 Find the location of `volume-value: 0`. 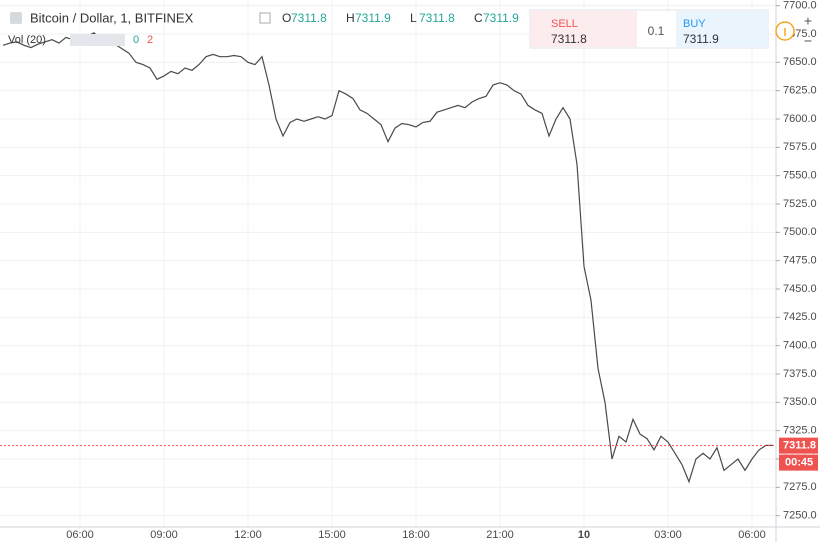

volume-value: 0 is located at coordinates (136, 40).